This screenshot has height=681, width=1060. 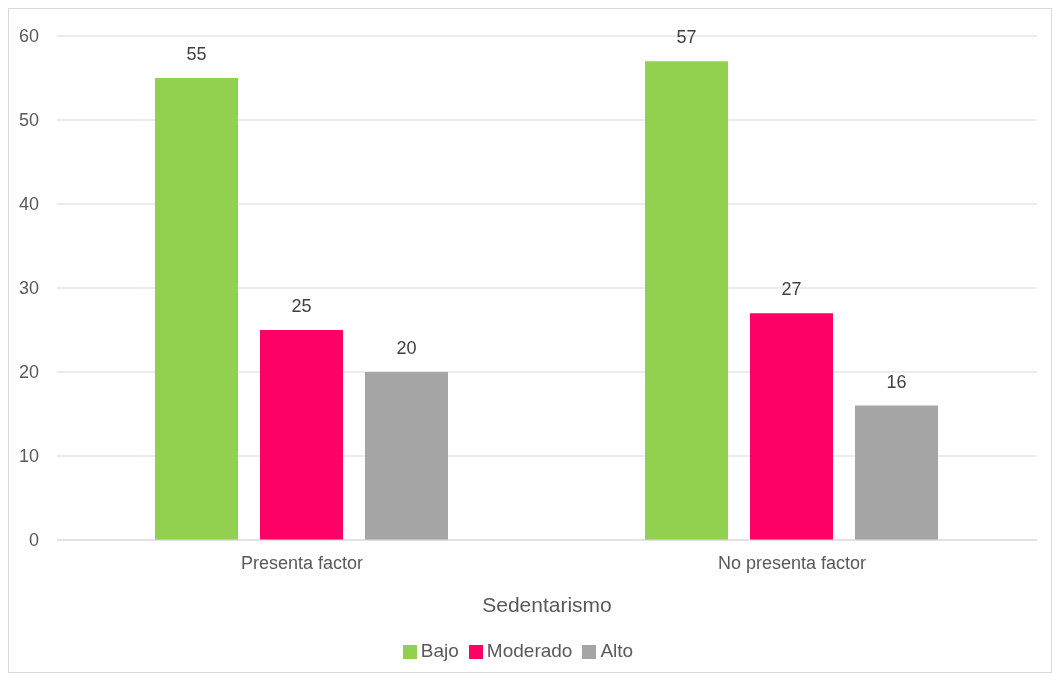 I want to click on data-label: 57, so click(x=686, y=37).